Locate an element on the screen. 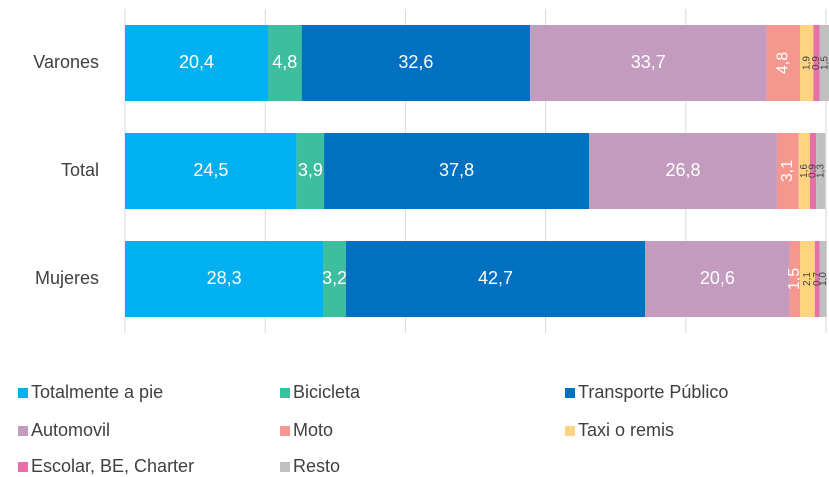  data-label: 3,9 is located at coordinates (310, 170).